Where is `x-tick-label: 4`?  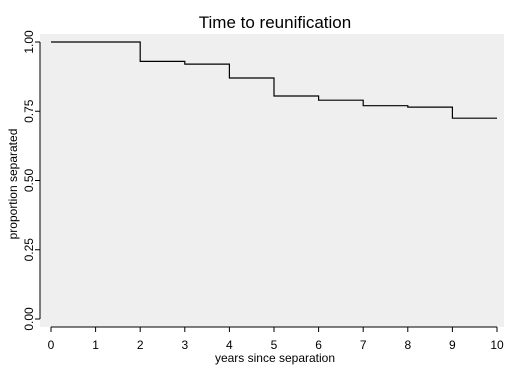 x-tick-label: 4 is located at coordinates (229, 345).